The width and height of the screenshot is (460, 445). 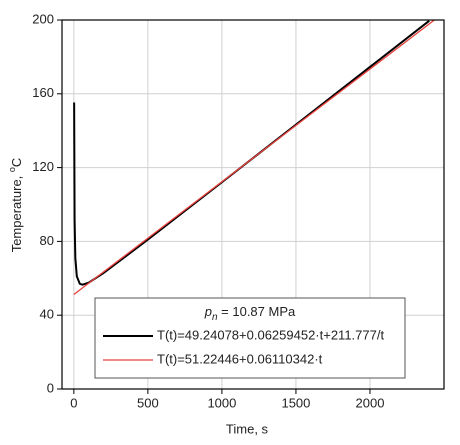 I want to click on y-tick-label: 0, so click(x=50, y=387).